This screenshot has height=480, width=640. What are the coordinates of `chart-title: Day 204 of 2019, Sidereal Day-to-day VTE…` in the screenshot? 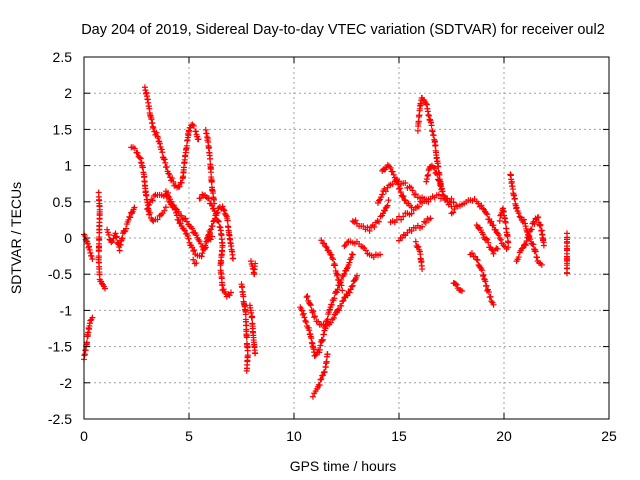 It's located at (343, 30).